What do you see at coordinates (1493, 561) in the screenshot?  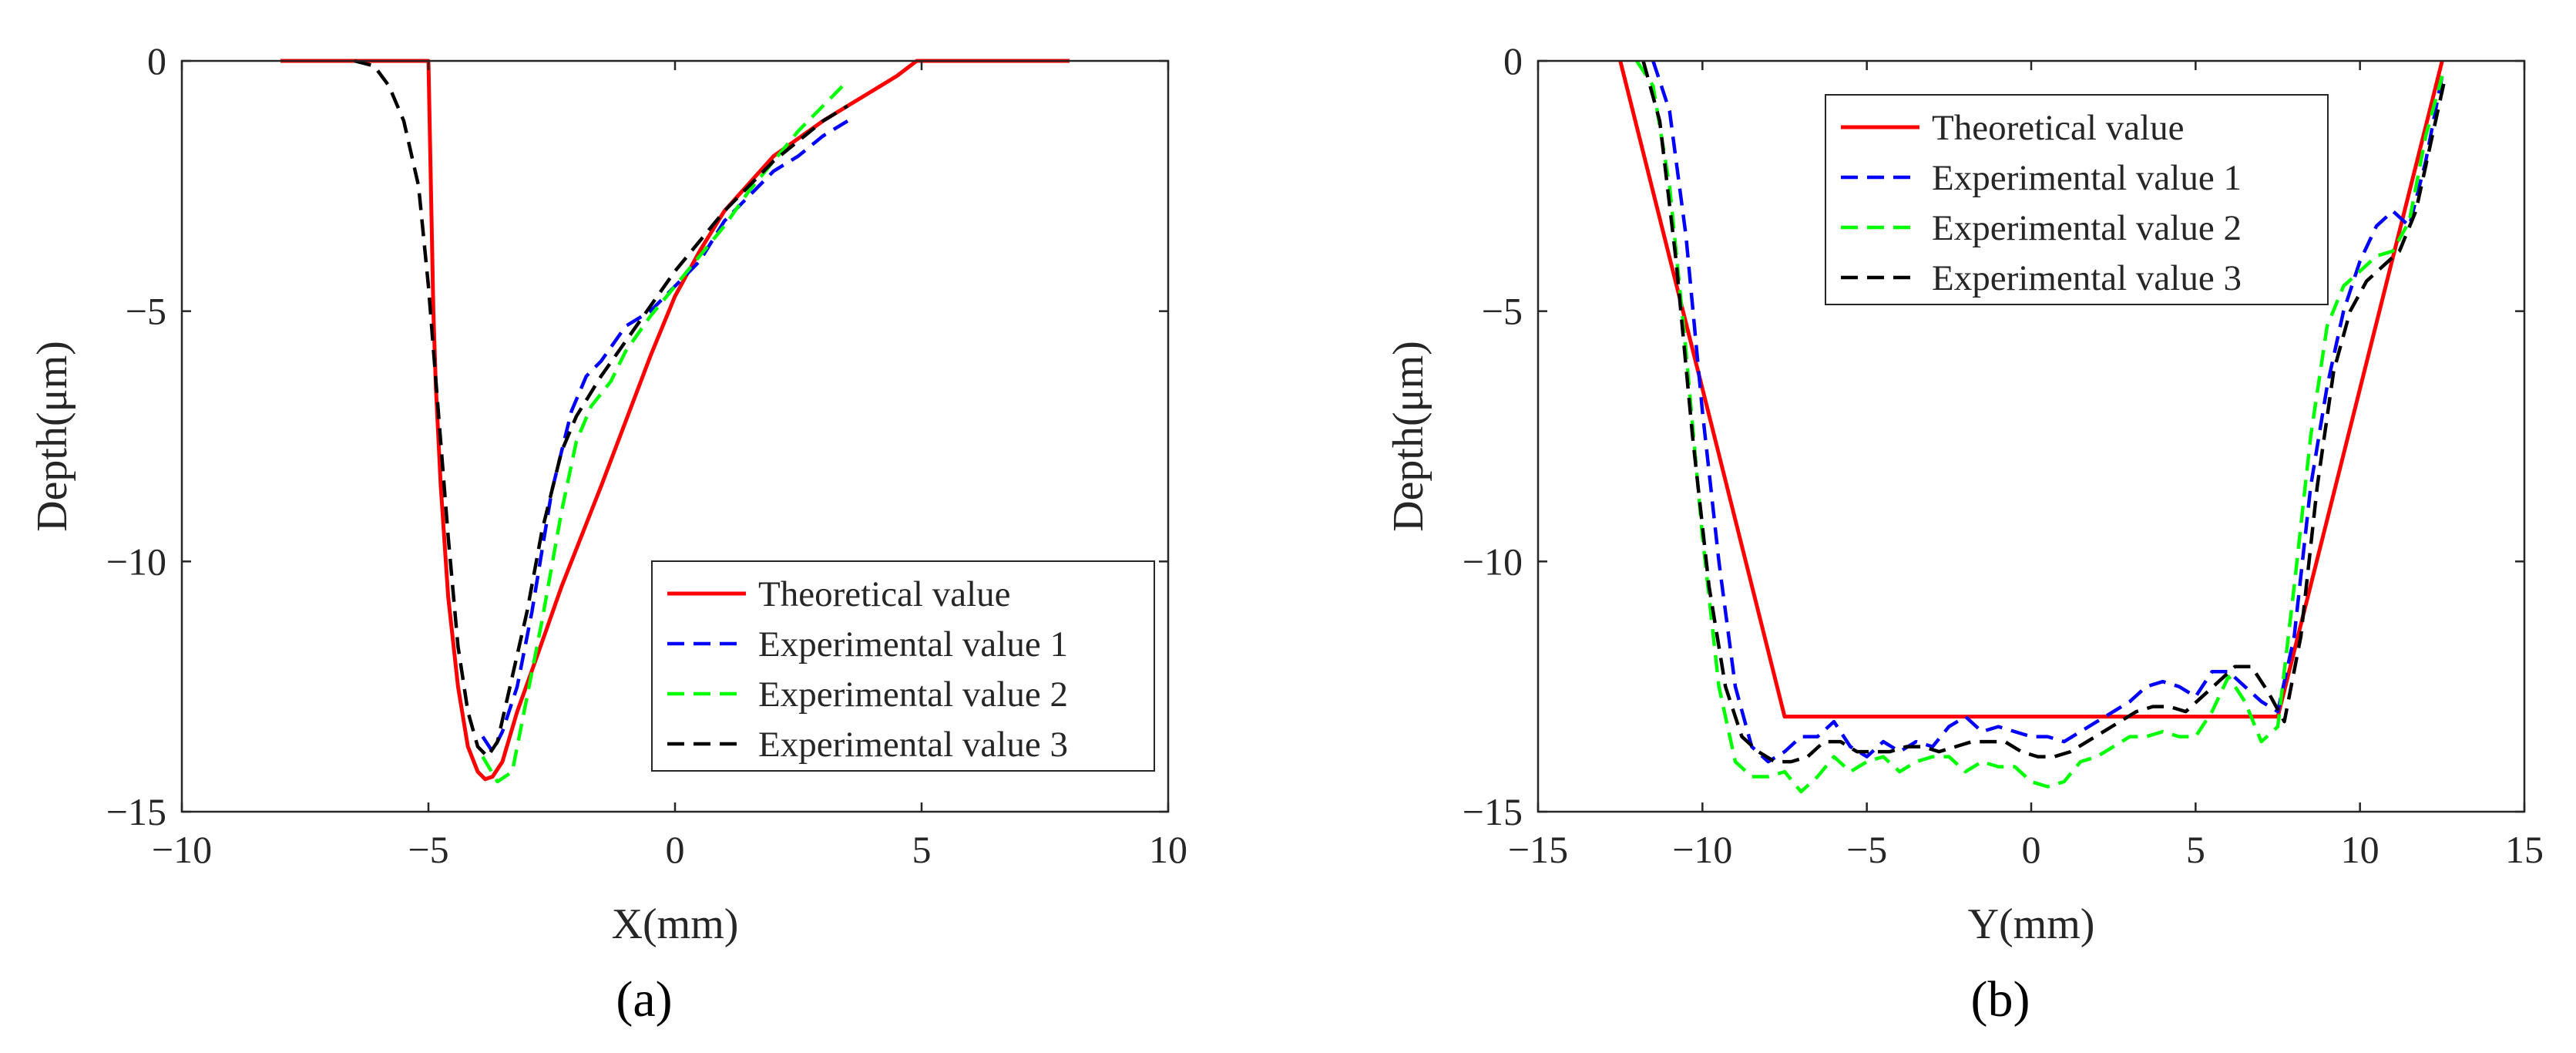 I see `panel-b-y-tick-label: −10` at bounding box center [1493, 561].